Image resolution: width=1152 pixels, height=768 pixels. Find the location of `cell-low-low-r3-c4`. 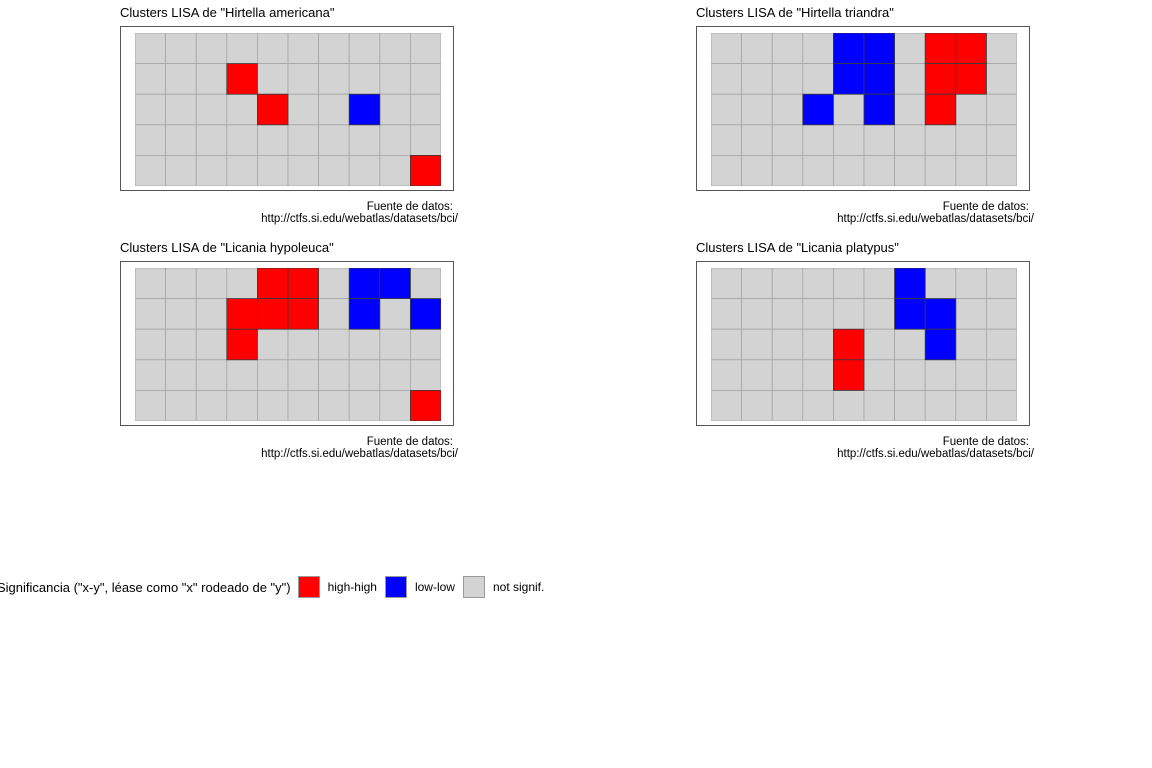

cell-low-low-r3-c4 is located at coordinates (818, 109).